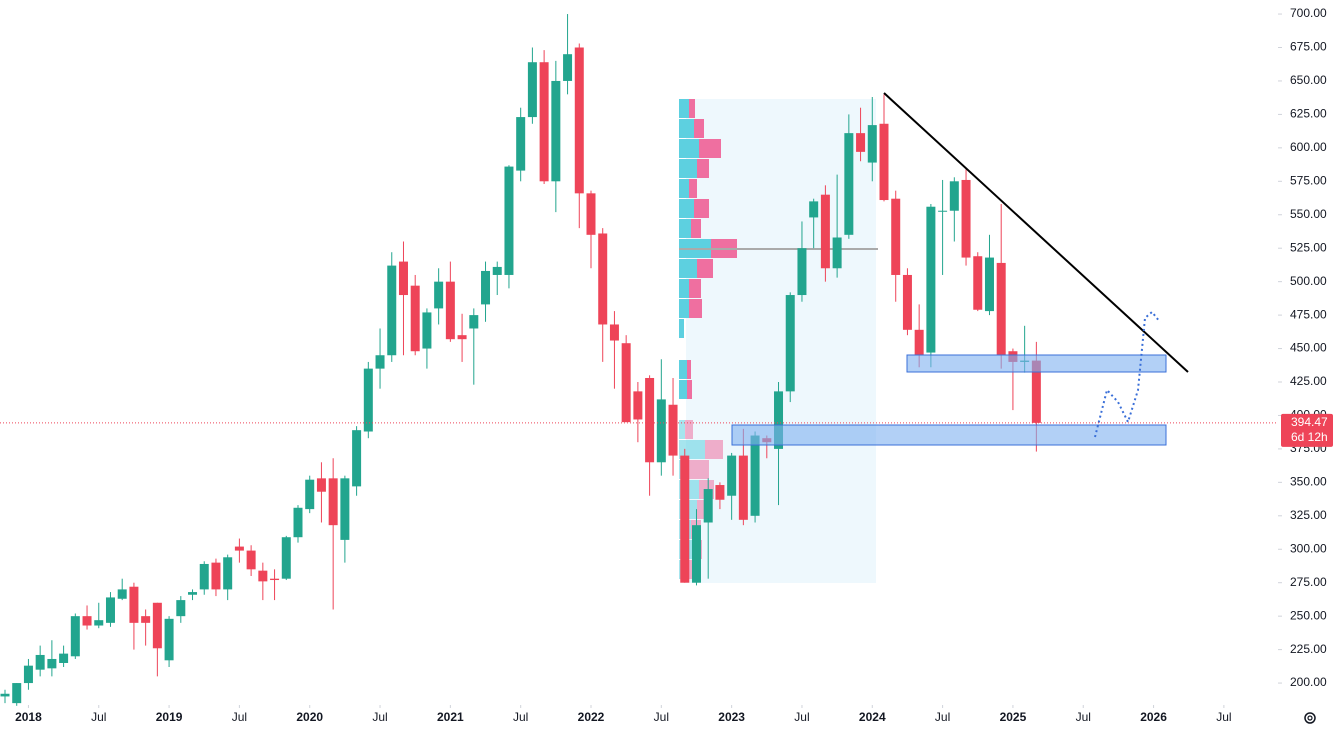  What do you see at coordinates (1013, 717) in the screenshot?
I see `x-tick-label: 2025` at bounding box center [1013, 717].